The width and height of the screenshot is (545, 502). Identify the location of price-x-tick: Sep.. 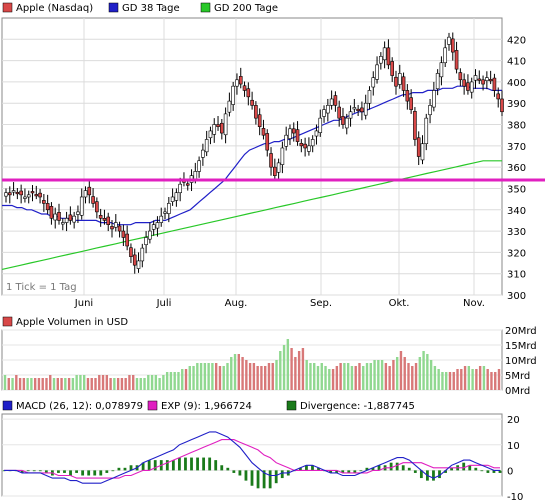
(321, 303).